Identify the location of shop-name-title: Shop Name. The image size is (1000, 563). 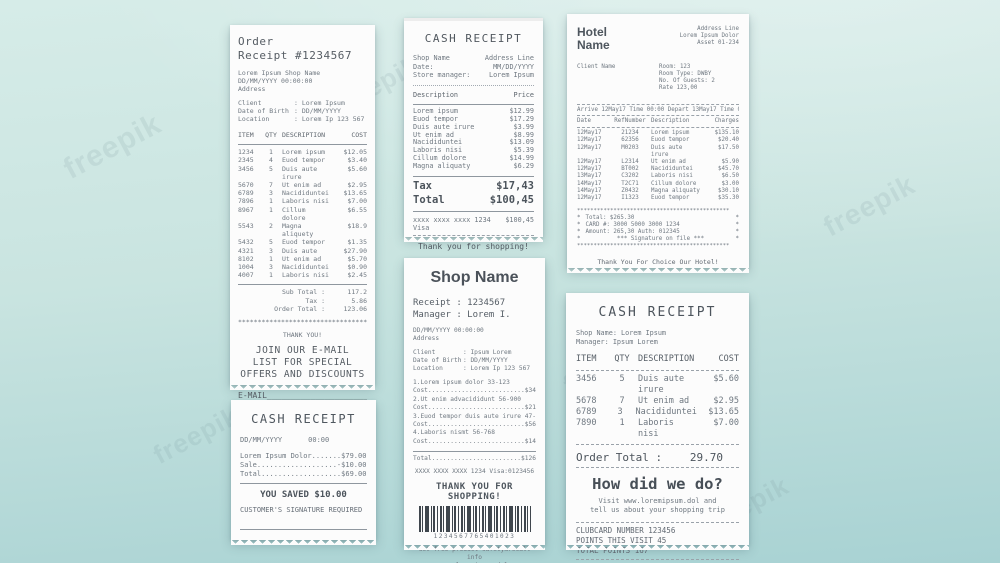
(474, 277).